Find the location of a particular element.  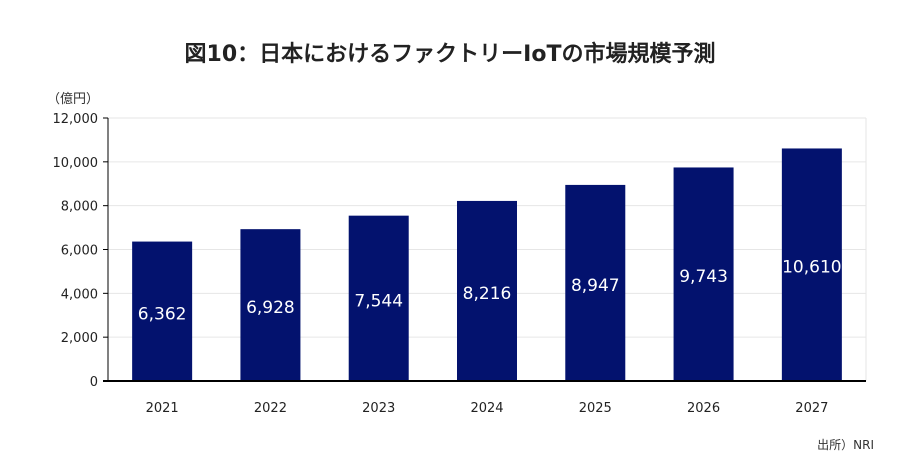

x-tick-label-2025: 2025 is located at coordinates (595, 408).